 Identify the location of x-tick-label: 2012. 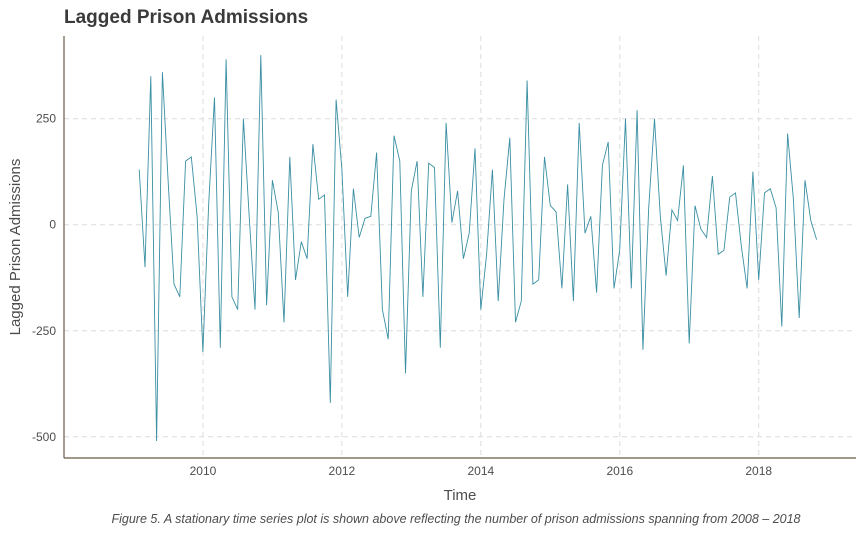
(342, 471).